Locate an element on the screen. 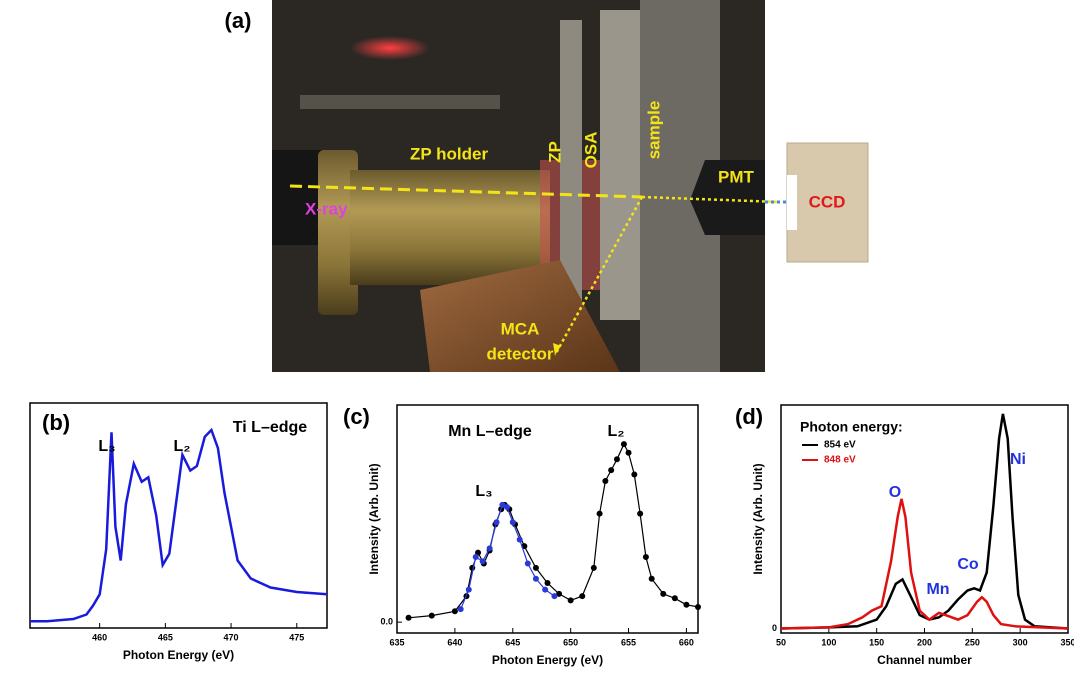 This screenshot has width=1074, height=678. fluorescence-path is located at coordinates (598, 276).